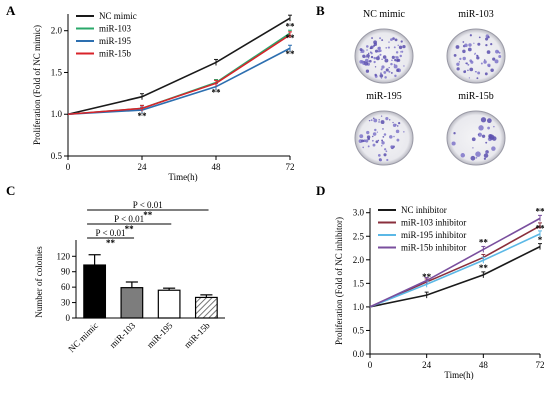  Describe the element at coordinates (11, 10) in the screenshot. I see `panel-letter-a: A` at that location.